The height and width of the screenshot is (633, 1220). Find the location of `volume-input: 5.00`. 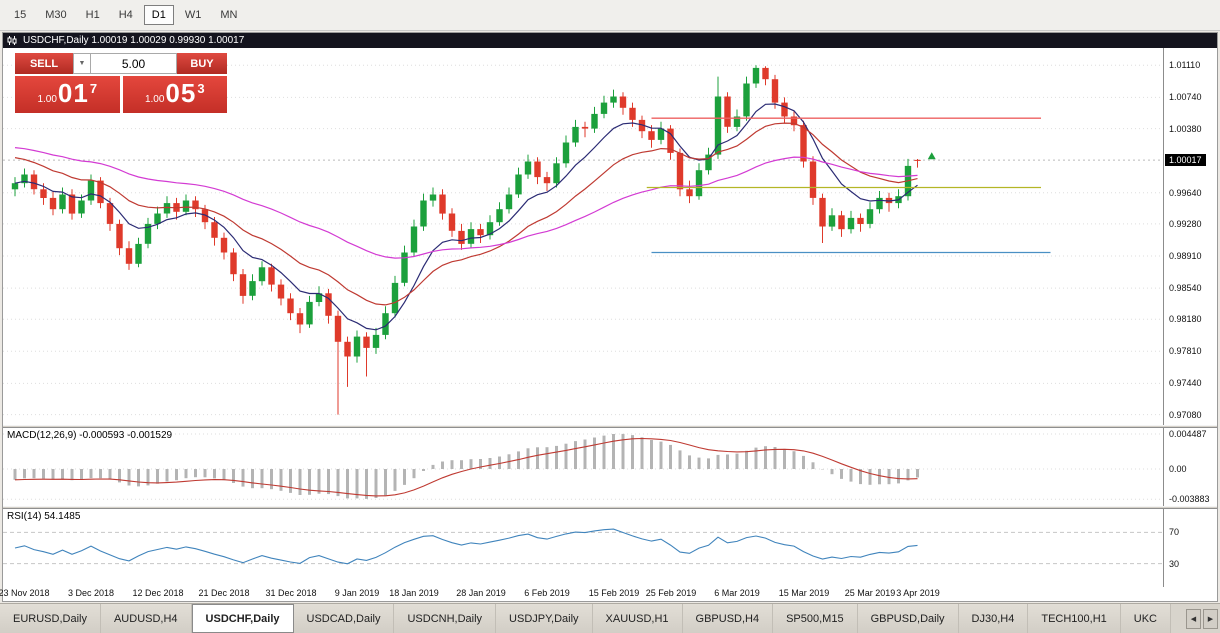

volume-input: 5.00 is located at coordinates (134, 63).